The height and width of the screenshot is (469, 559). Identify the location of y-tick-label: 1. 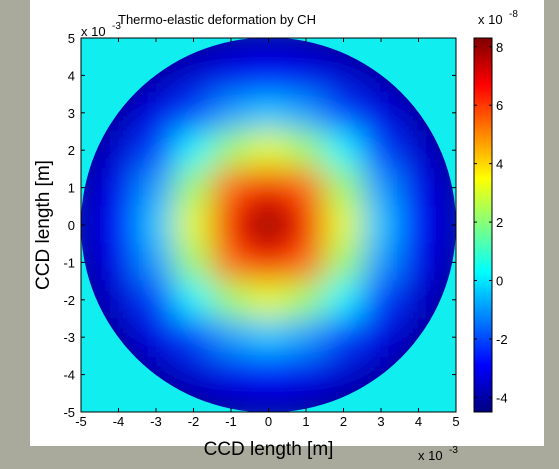
(71, 188).